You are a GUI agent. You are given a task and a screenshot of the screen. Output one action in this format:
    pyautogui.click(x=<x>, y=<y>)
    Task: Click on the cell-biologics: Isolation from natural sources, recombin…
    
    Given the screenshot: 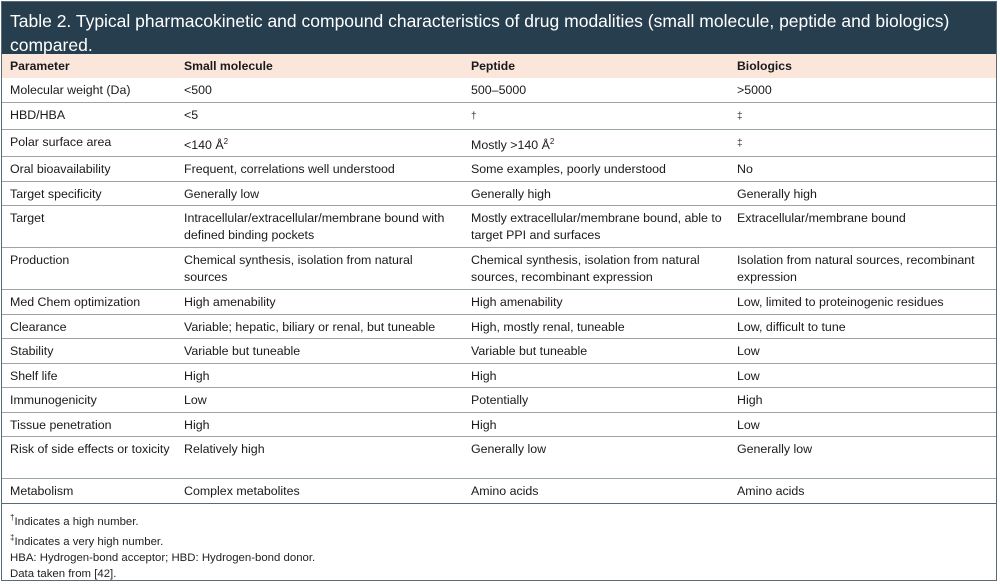 What is the action you would take?
    pyautogui.click(x=862, y=268)
    